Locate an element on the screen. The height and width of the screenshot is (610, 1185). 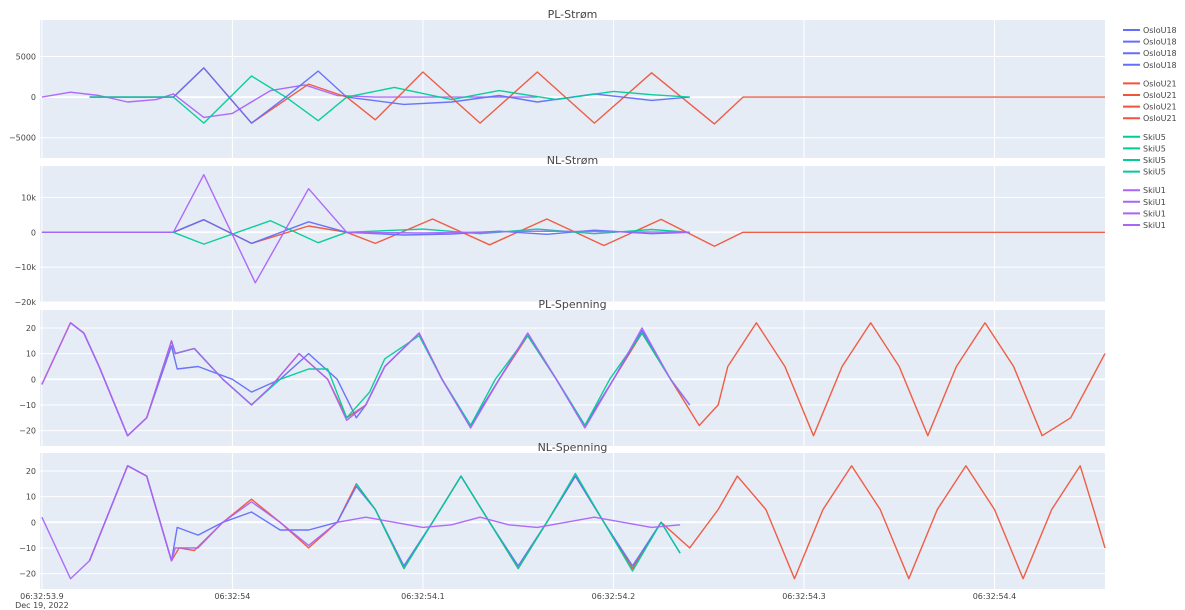
x-tick-label: 06:32:53.9 is located at coordinates (42, 596).